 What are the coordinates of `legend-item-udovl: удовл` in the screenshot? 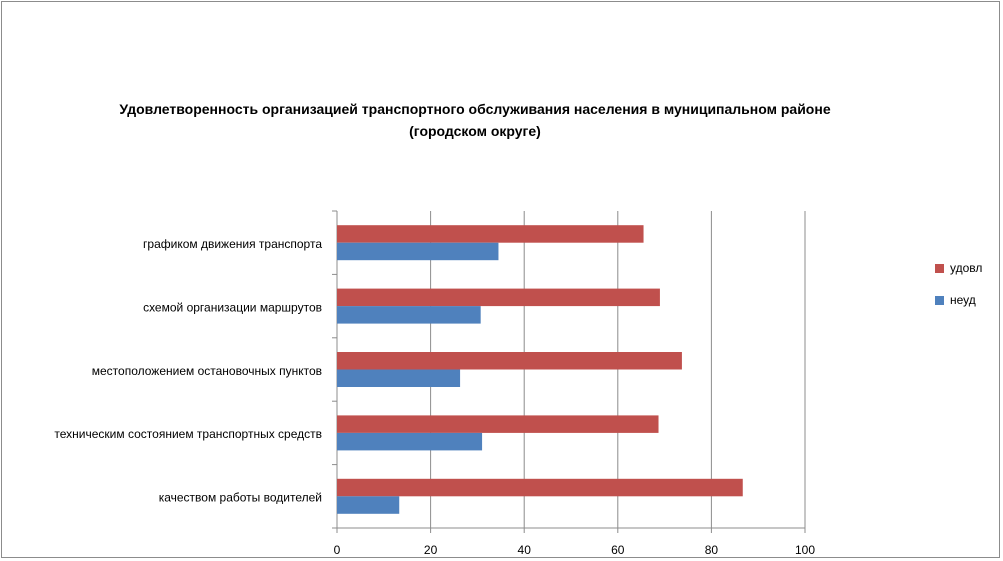 It's located at (958, 268).